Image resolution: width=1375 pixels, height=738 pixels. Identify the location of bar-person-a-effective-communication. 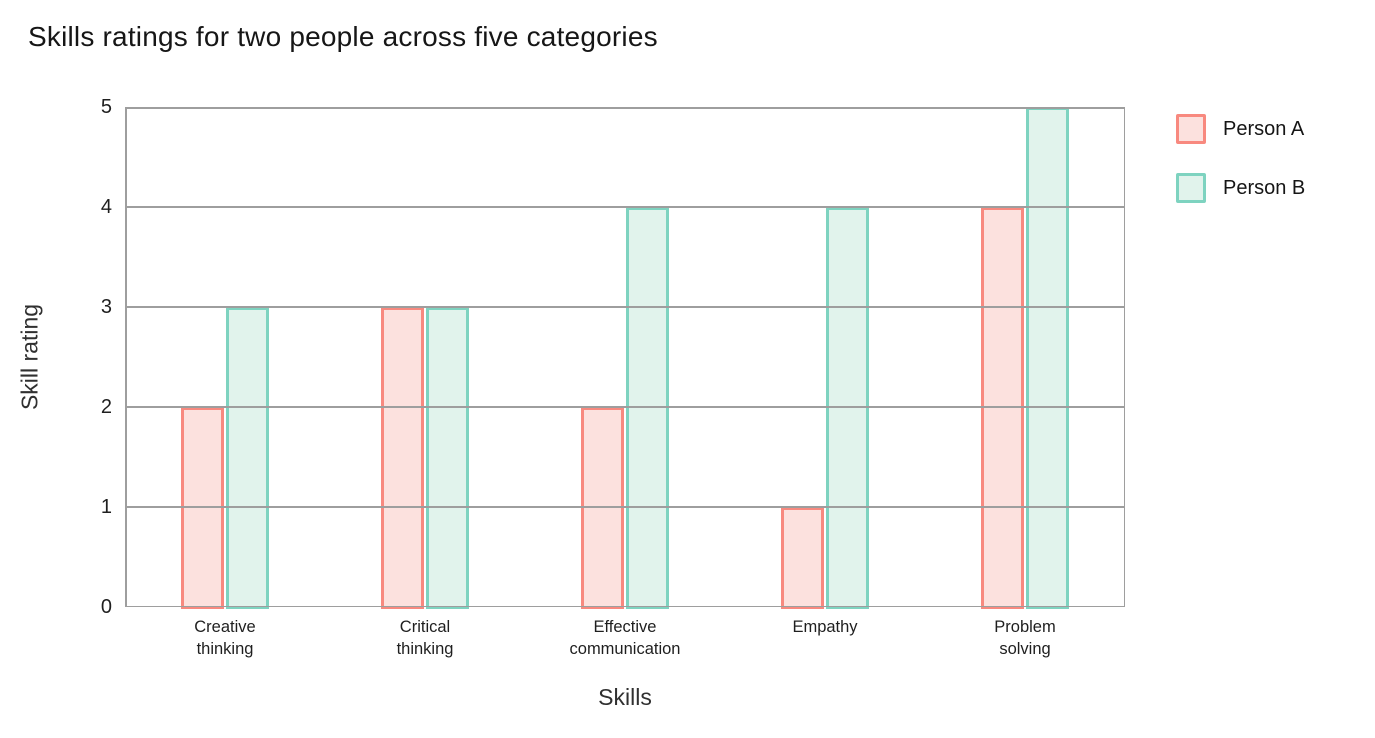
(602, 508).